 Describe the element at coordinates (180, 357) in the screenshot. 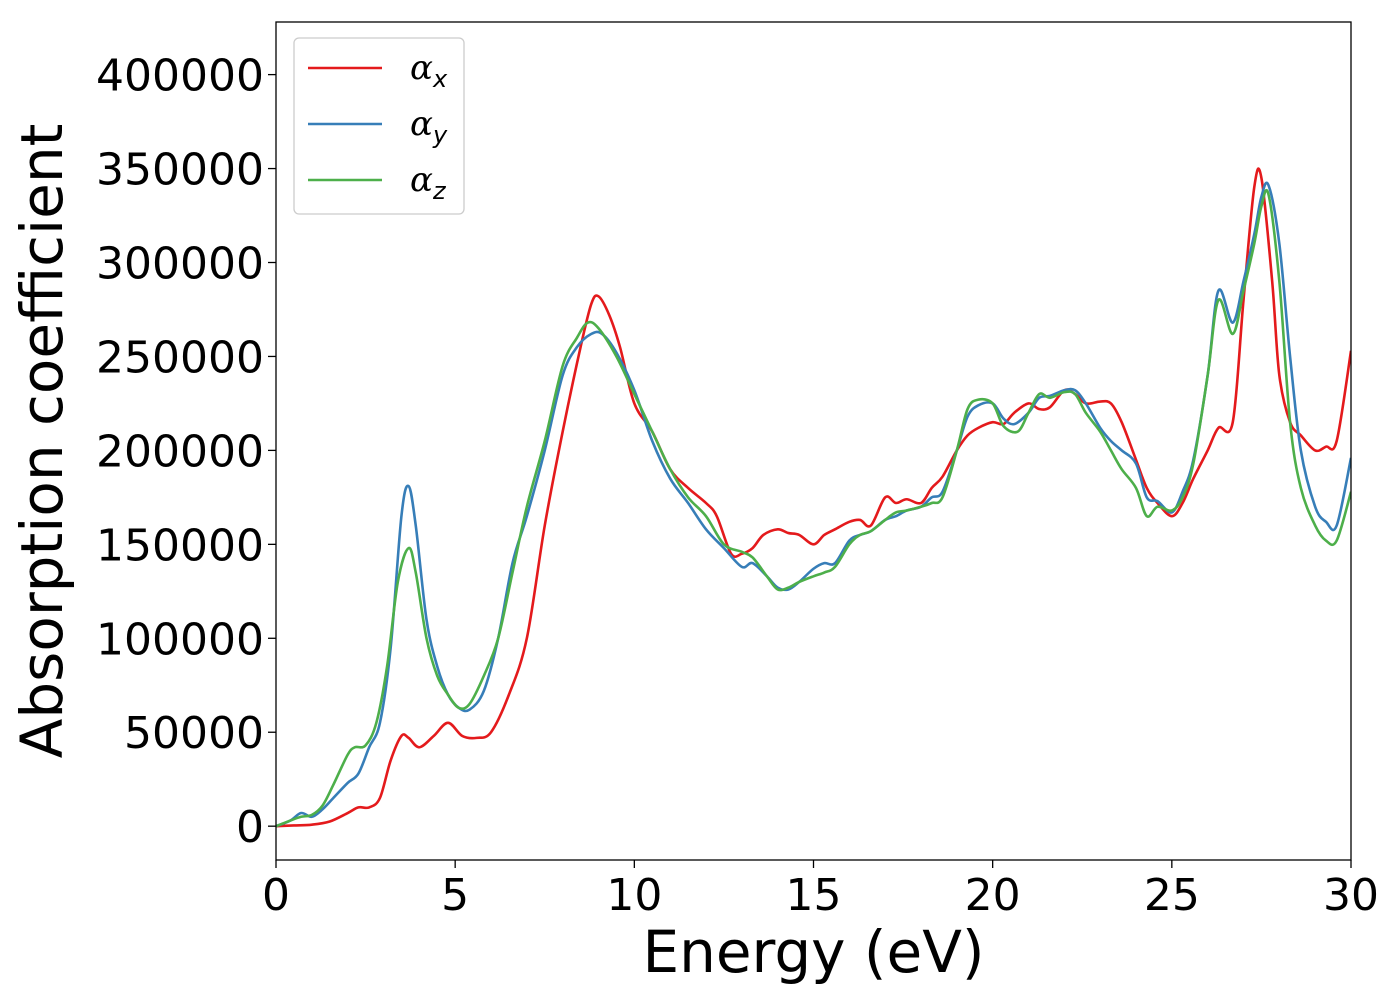

I see `y-tick-label: 250000` at that location.